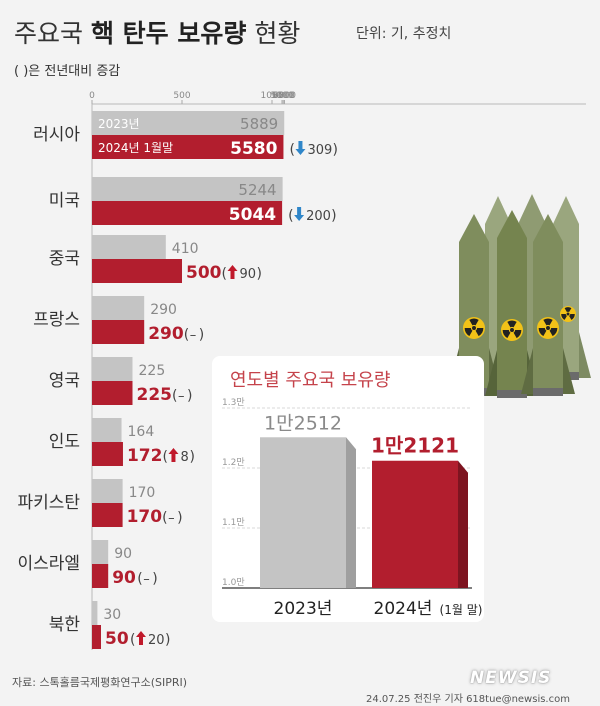 The width and height of the screenshot is (600, 706). Describe the element at coordinates (248, 274) in the screenshot. I see `change-value: 90` at that location.